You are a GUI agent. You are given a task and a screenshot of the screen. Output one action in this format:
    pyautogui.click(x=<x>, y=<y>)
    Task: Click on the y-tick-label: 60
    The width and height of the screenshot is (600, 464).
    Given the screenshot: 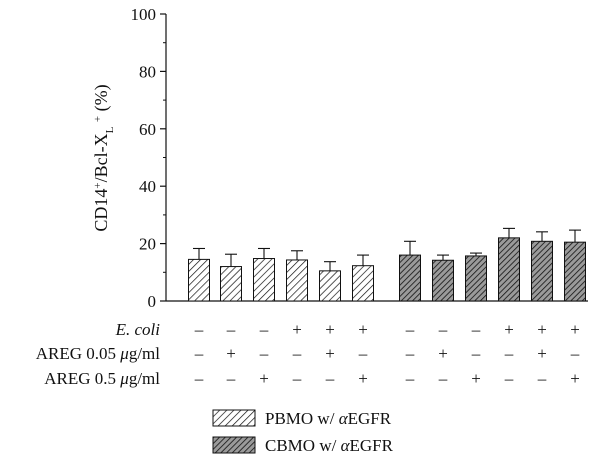 What is the action you would take?
    pyautogui.click(x=147, y=129)
    